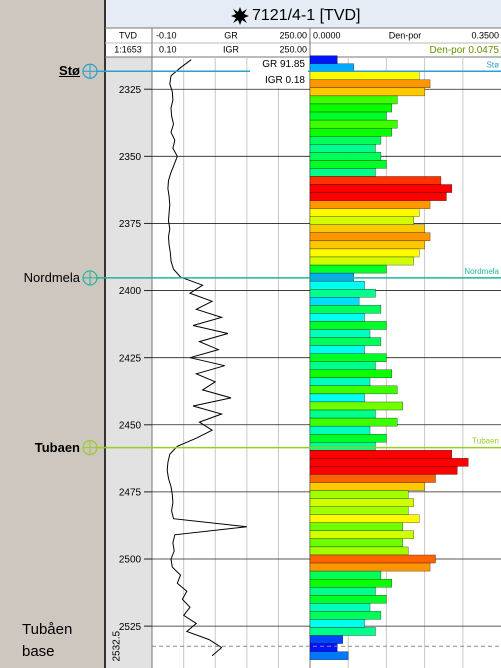 This screenshot has width=501, height=668. I want to click on readout: IGR 0.18, so click(285, 80).